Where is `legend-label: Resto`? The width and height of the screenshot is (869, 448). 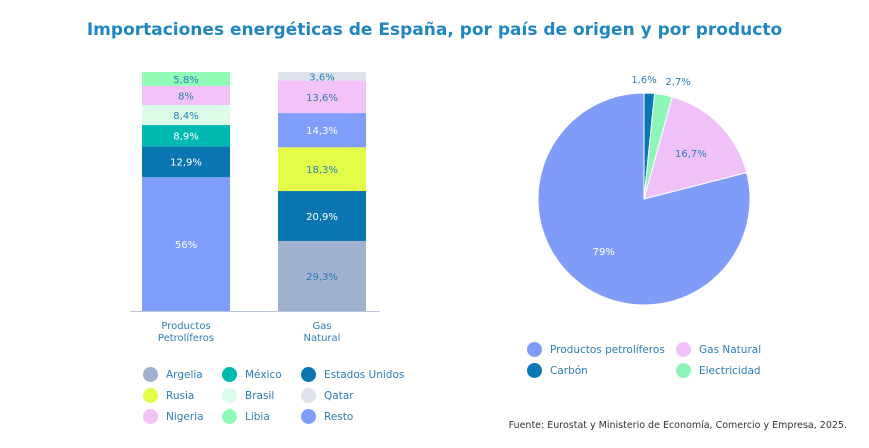
legend-label: Resto is located at coordinates (339, 416).